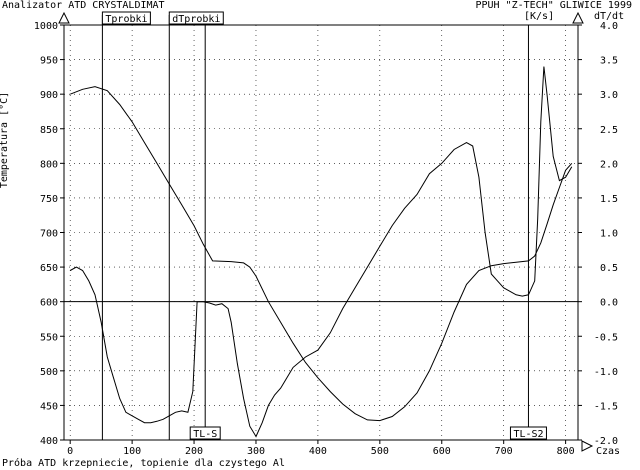 The image size is (640, 470). Describe the element at coordinates (70, 451) in the screenshot. I see `x-tick-label: 0` at that location.